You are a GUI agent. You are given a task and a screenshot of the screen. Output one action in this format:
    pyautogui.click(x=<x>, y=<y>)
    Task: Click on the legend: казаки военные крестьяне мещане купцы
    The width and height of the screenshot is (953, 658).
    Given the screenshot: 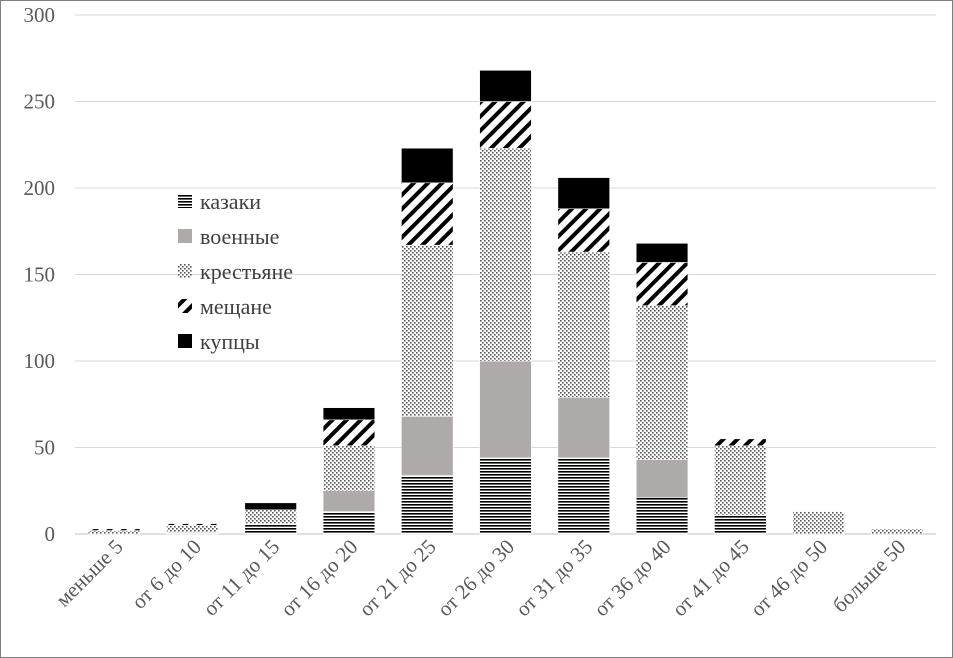 What is the action you would take?
    pyautogui.click(x=235, y=271)
    